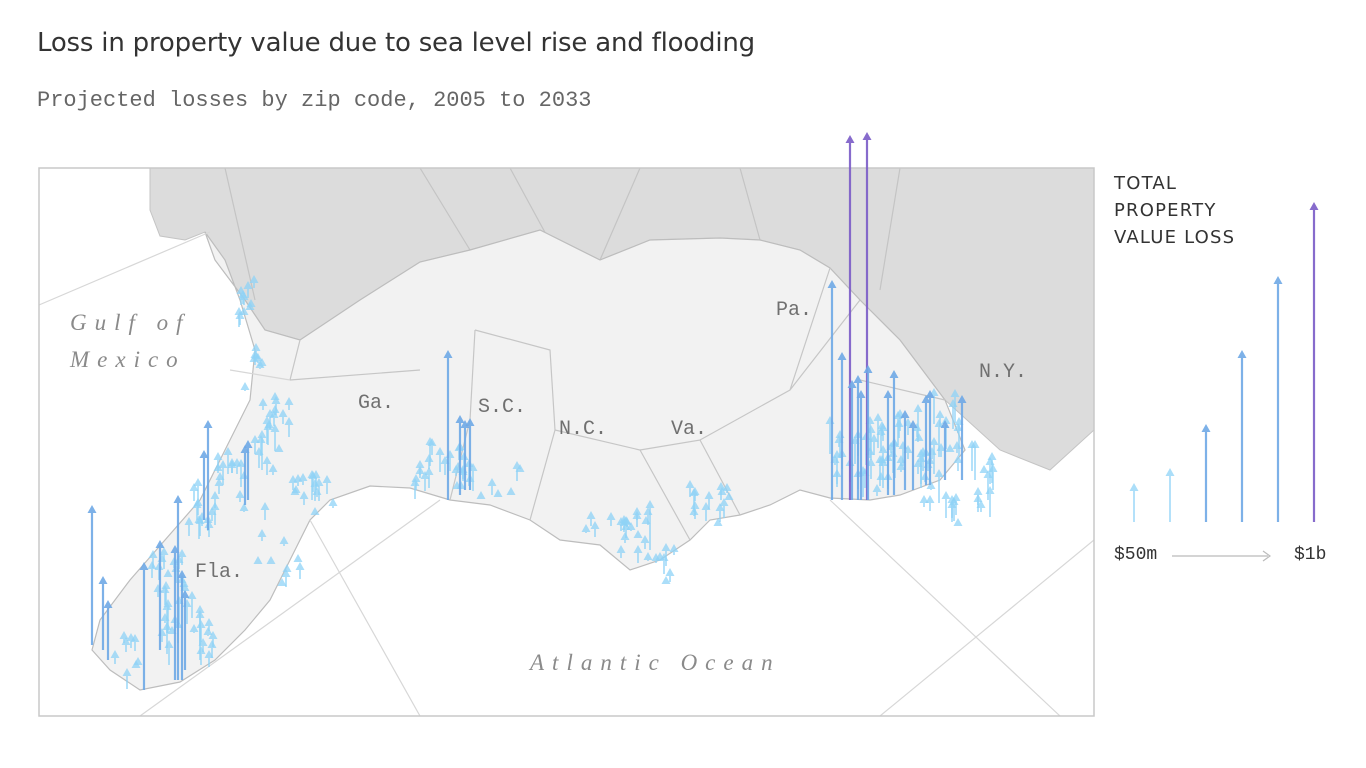  What do you see at coordinates (1136, 555) in the screenshot?
I see `legend-min-label: $50m` at bounding box center [1136, 555].